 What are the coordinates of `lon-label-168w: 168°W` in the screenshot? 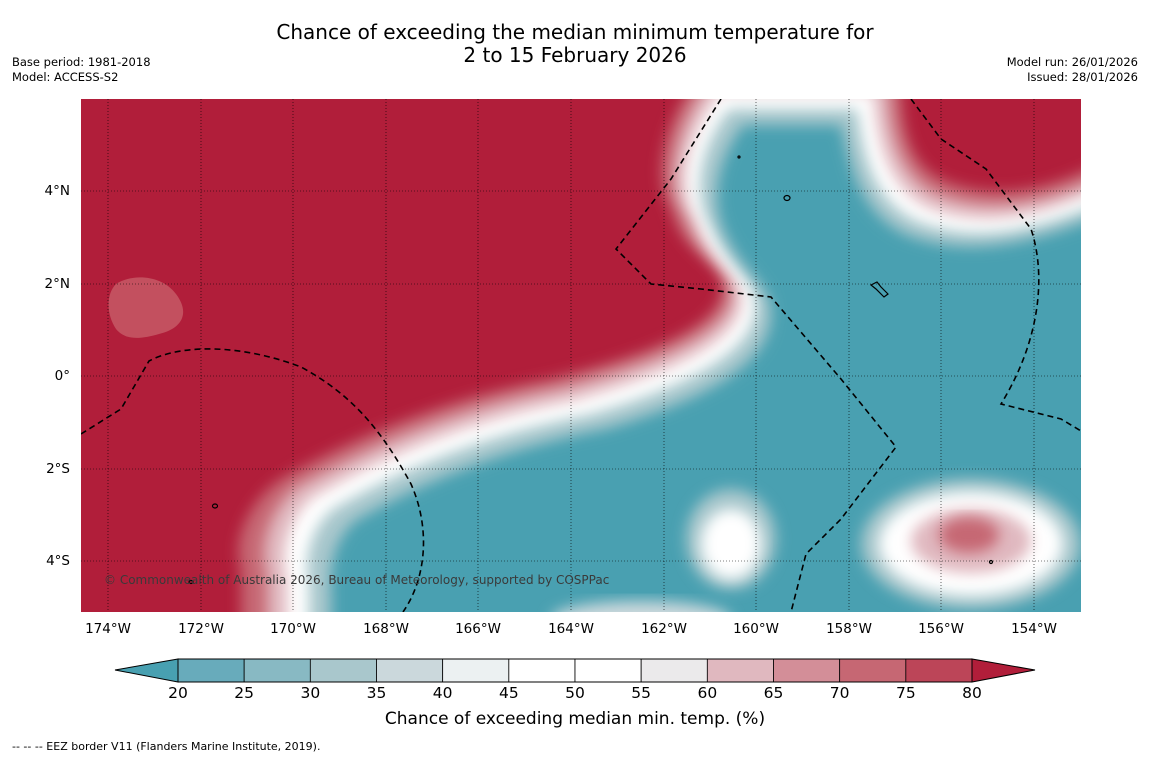 It's located at (386, 629).